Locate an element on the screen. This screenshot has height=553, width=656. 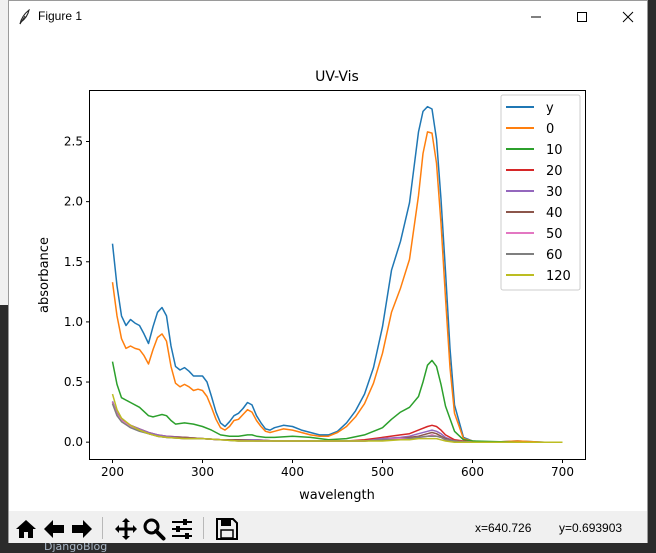
minimize-icon is located at coordinates (536, 16).